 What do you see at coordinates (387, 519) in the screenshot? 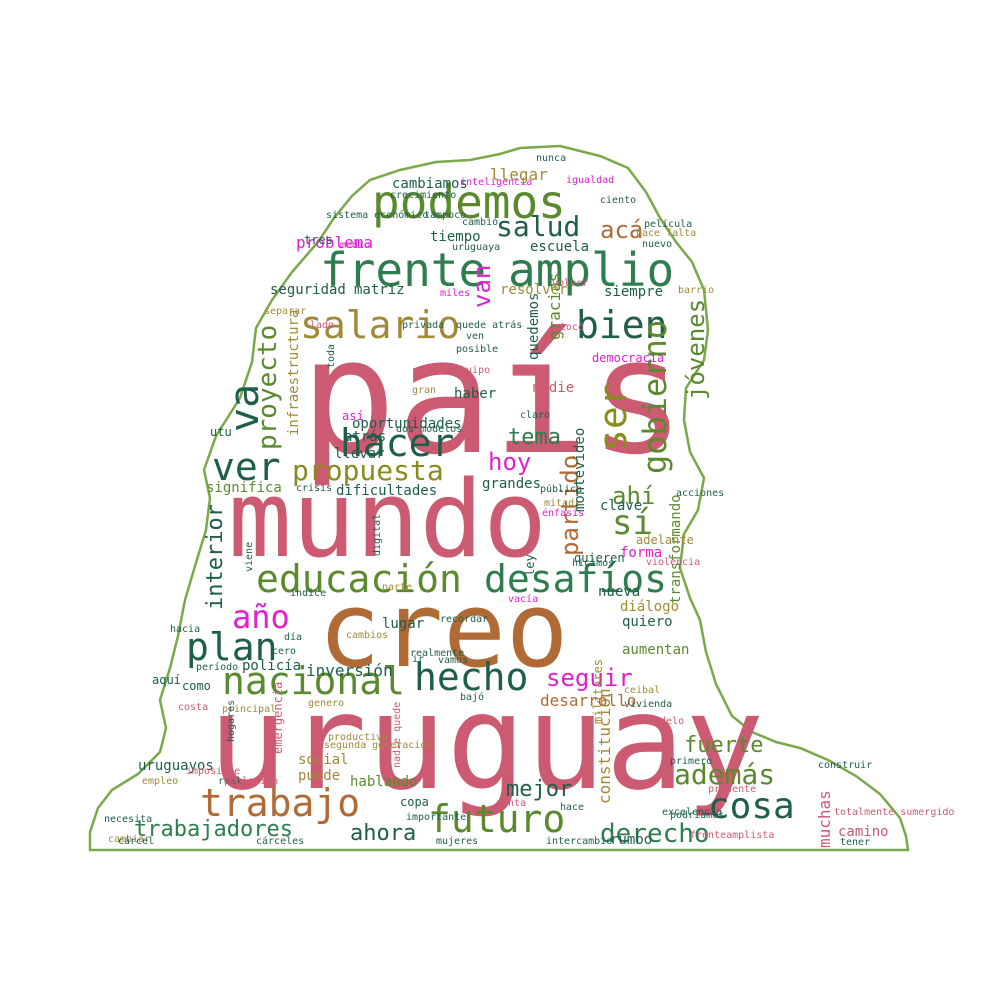
I see `cloud-word: mundo` at bounding box center [387, 519].